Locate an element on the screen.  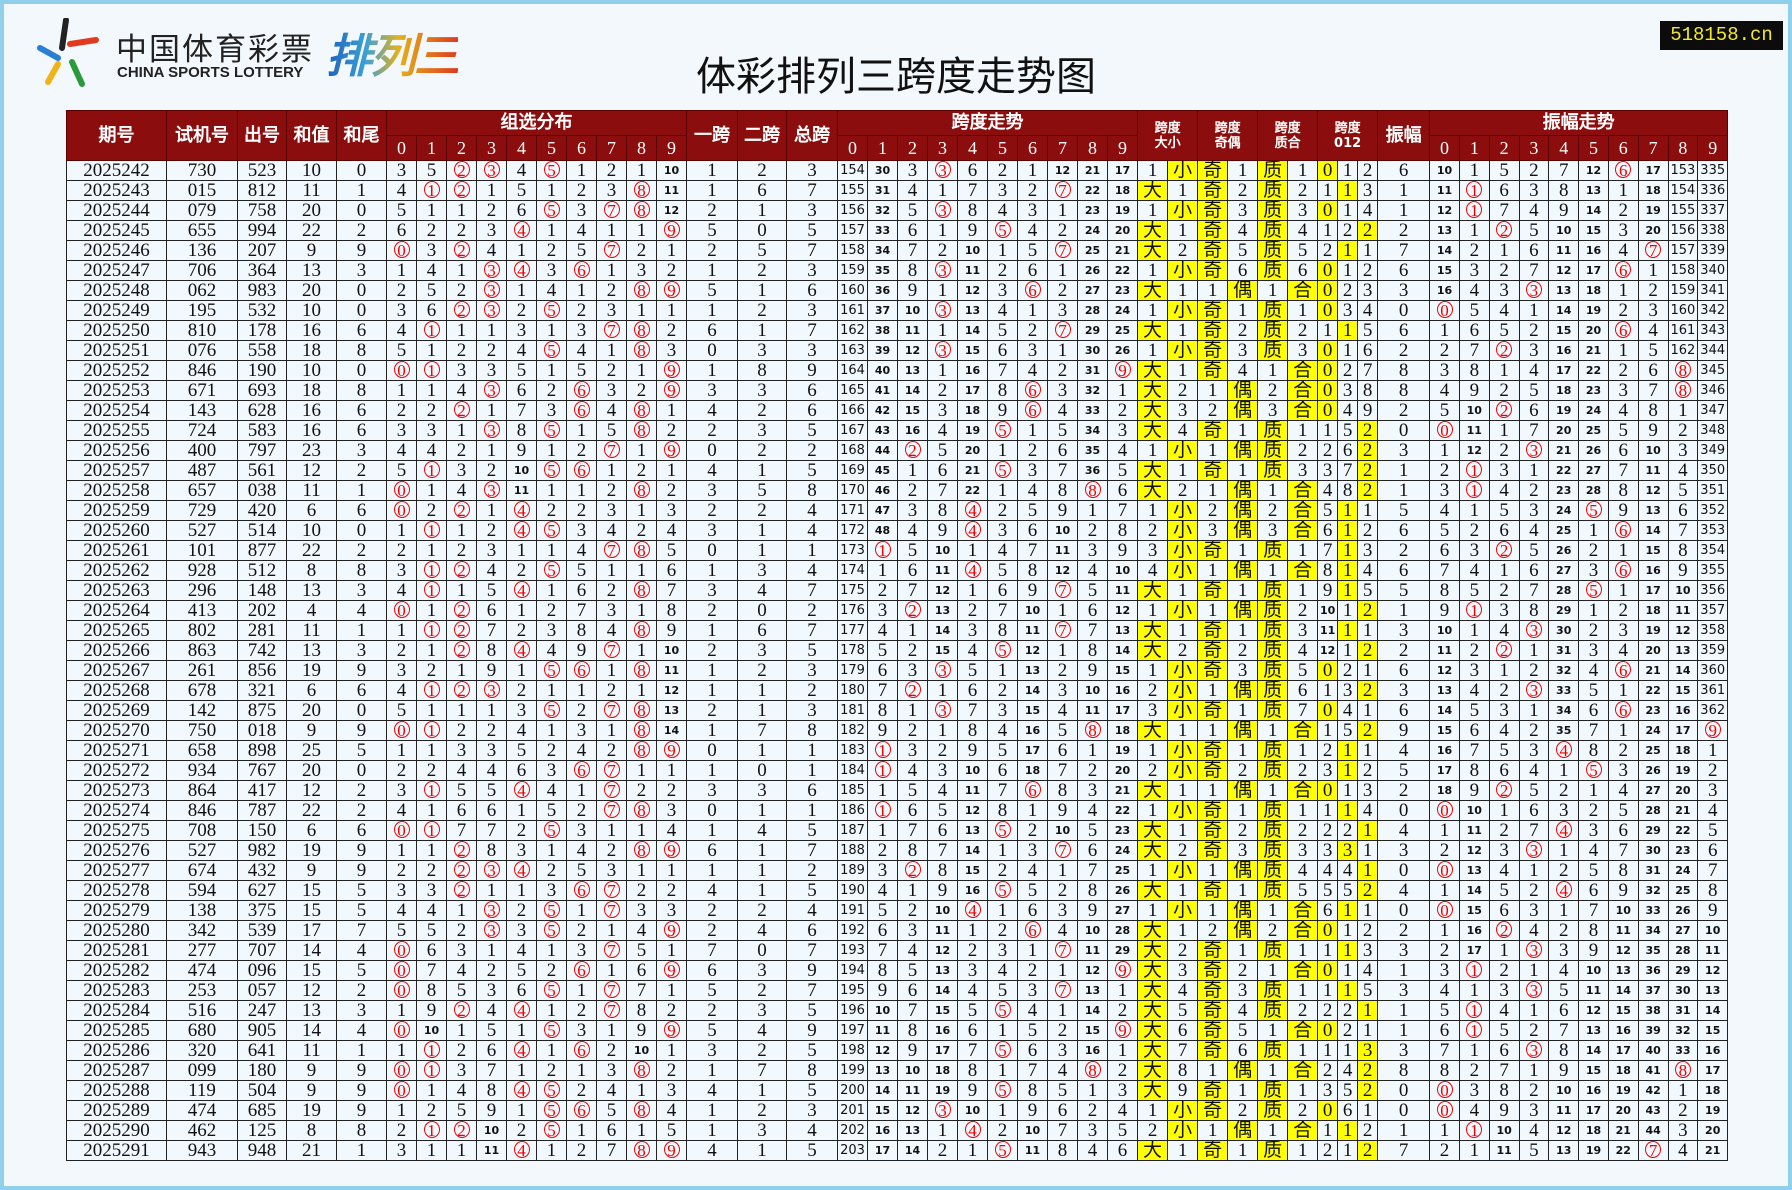
span1-cell: 1 is located at coordinates (712, 1130).